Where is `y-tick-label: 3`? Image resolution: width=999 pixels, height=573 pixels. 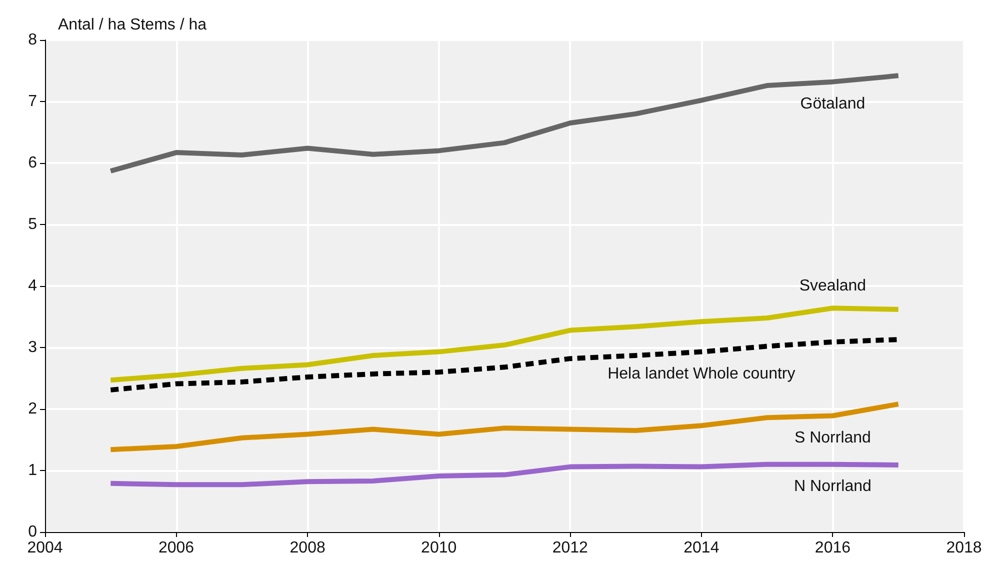
y-tick-label: 3 is located at coordinates (33, 347).